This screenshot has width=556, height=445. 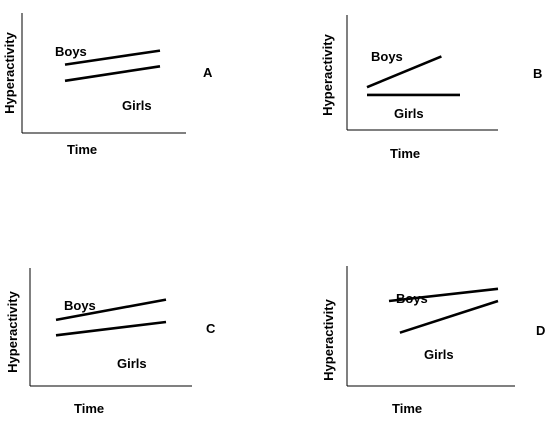 What do you see at coordinates (112, 57) in the screenshot?
I see `panel-a-boys-line` at bounding box center [112, 57].